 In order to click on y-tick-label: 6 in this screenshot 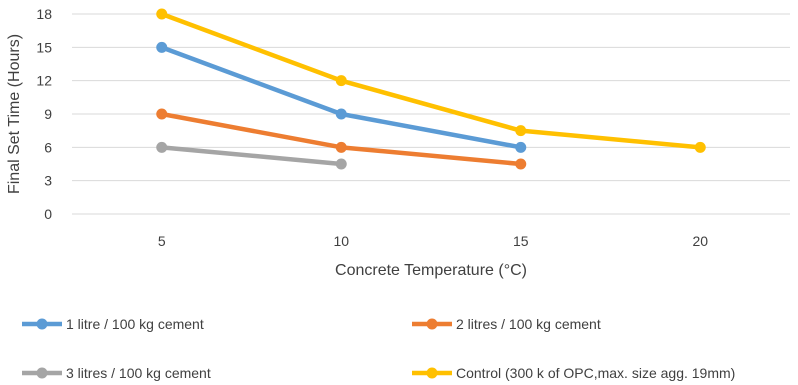, I will do `click(48, 147)`.